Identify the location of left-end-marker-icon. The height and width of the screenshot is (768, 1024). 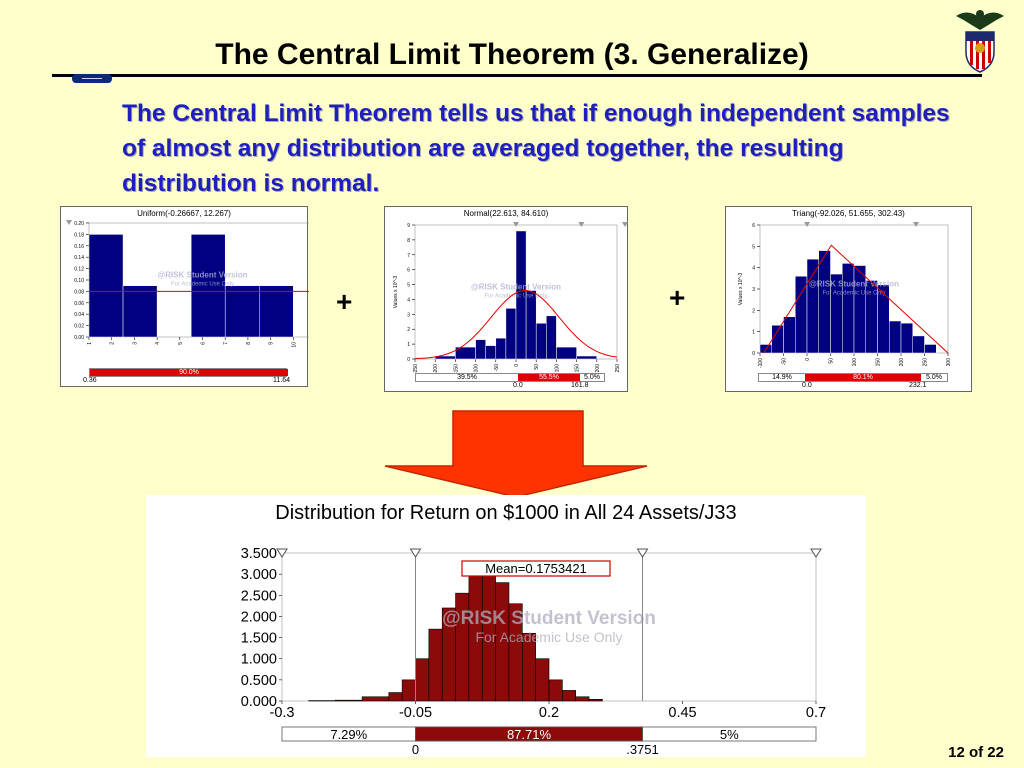
(282, 553).